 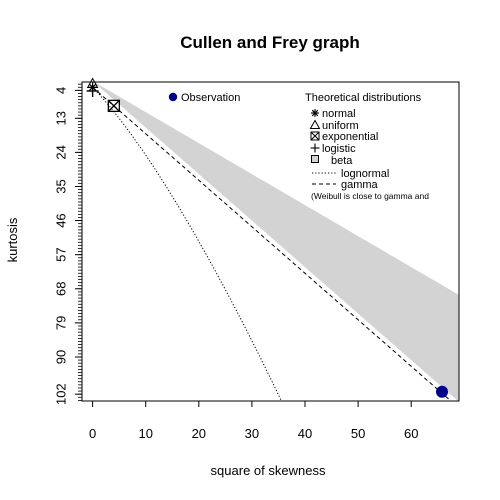 What do you see at coordinates (268, 470) in the screenshot?
I see `x-axis-label: square of skewness` at bounding box center [268, 470].